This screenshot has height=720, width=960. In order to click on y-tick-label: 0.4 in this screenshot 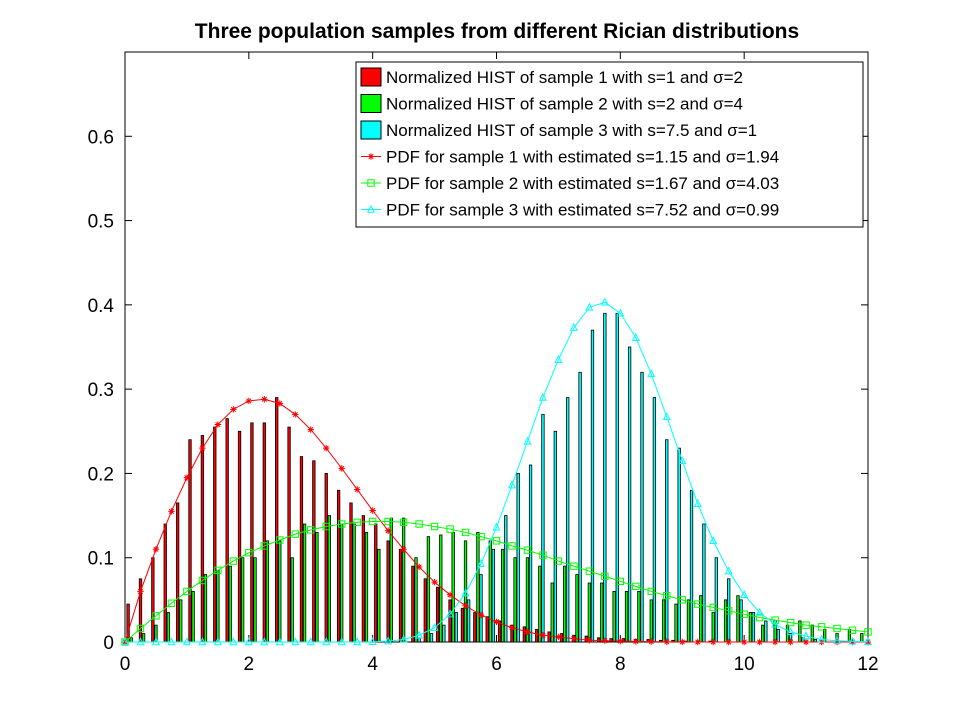, I will do `click(101, 306)`.